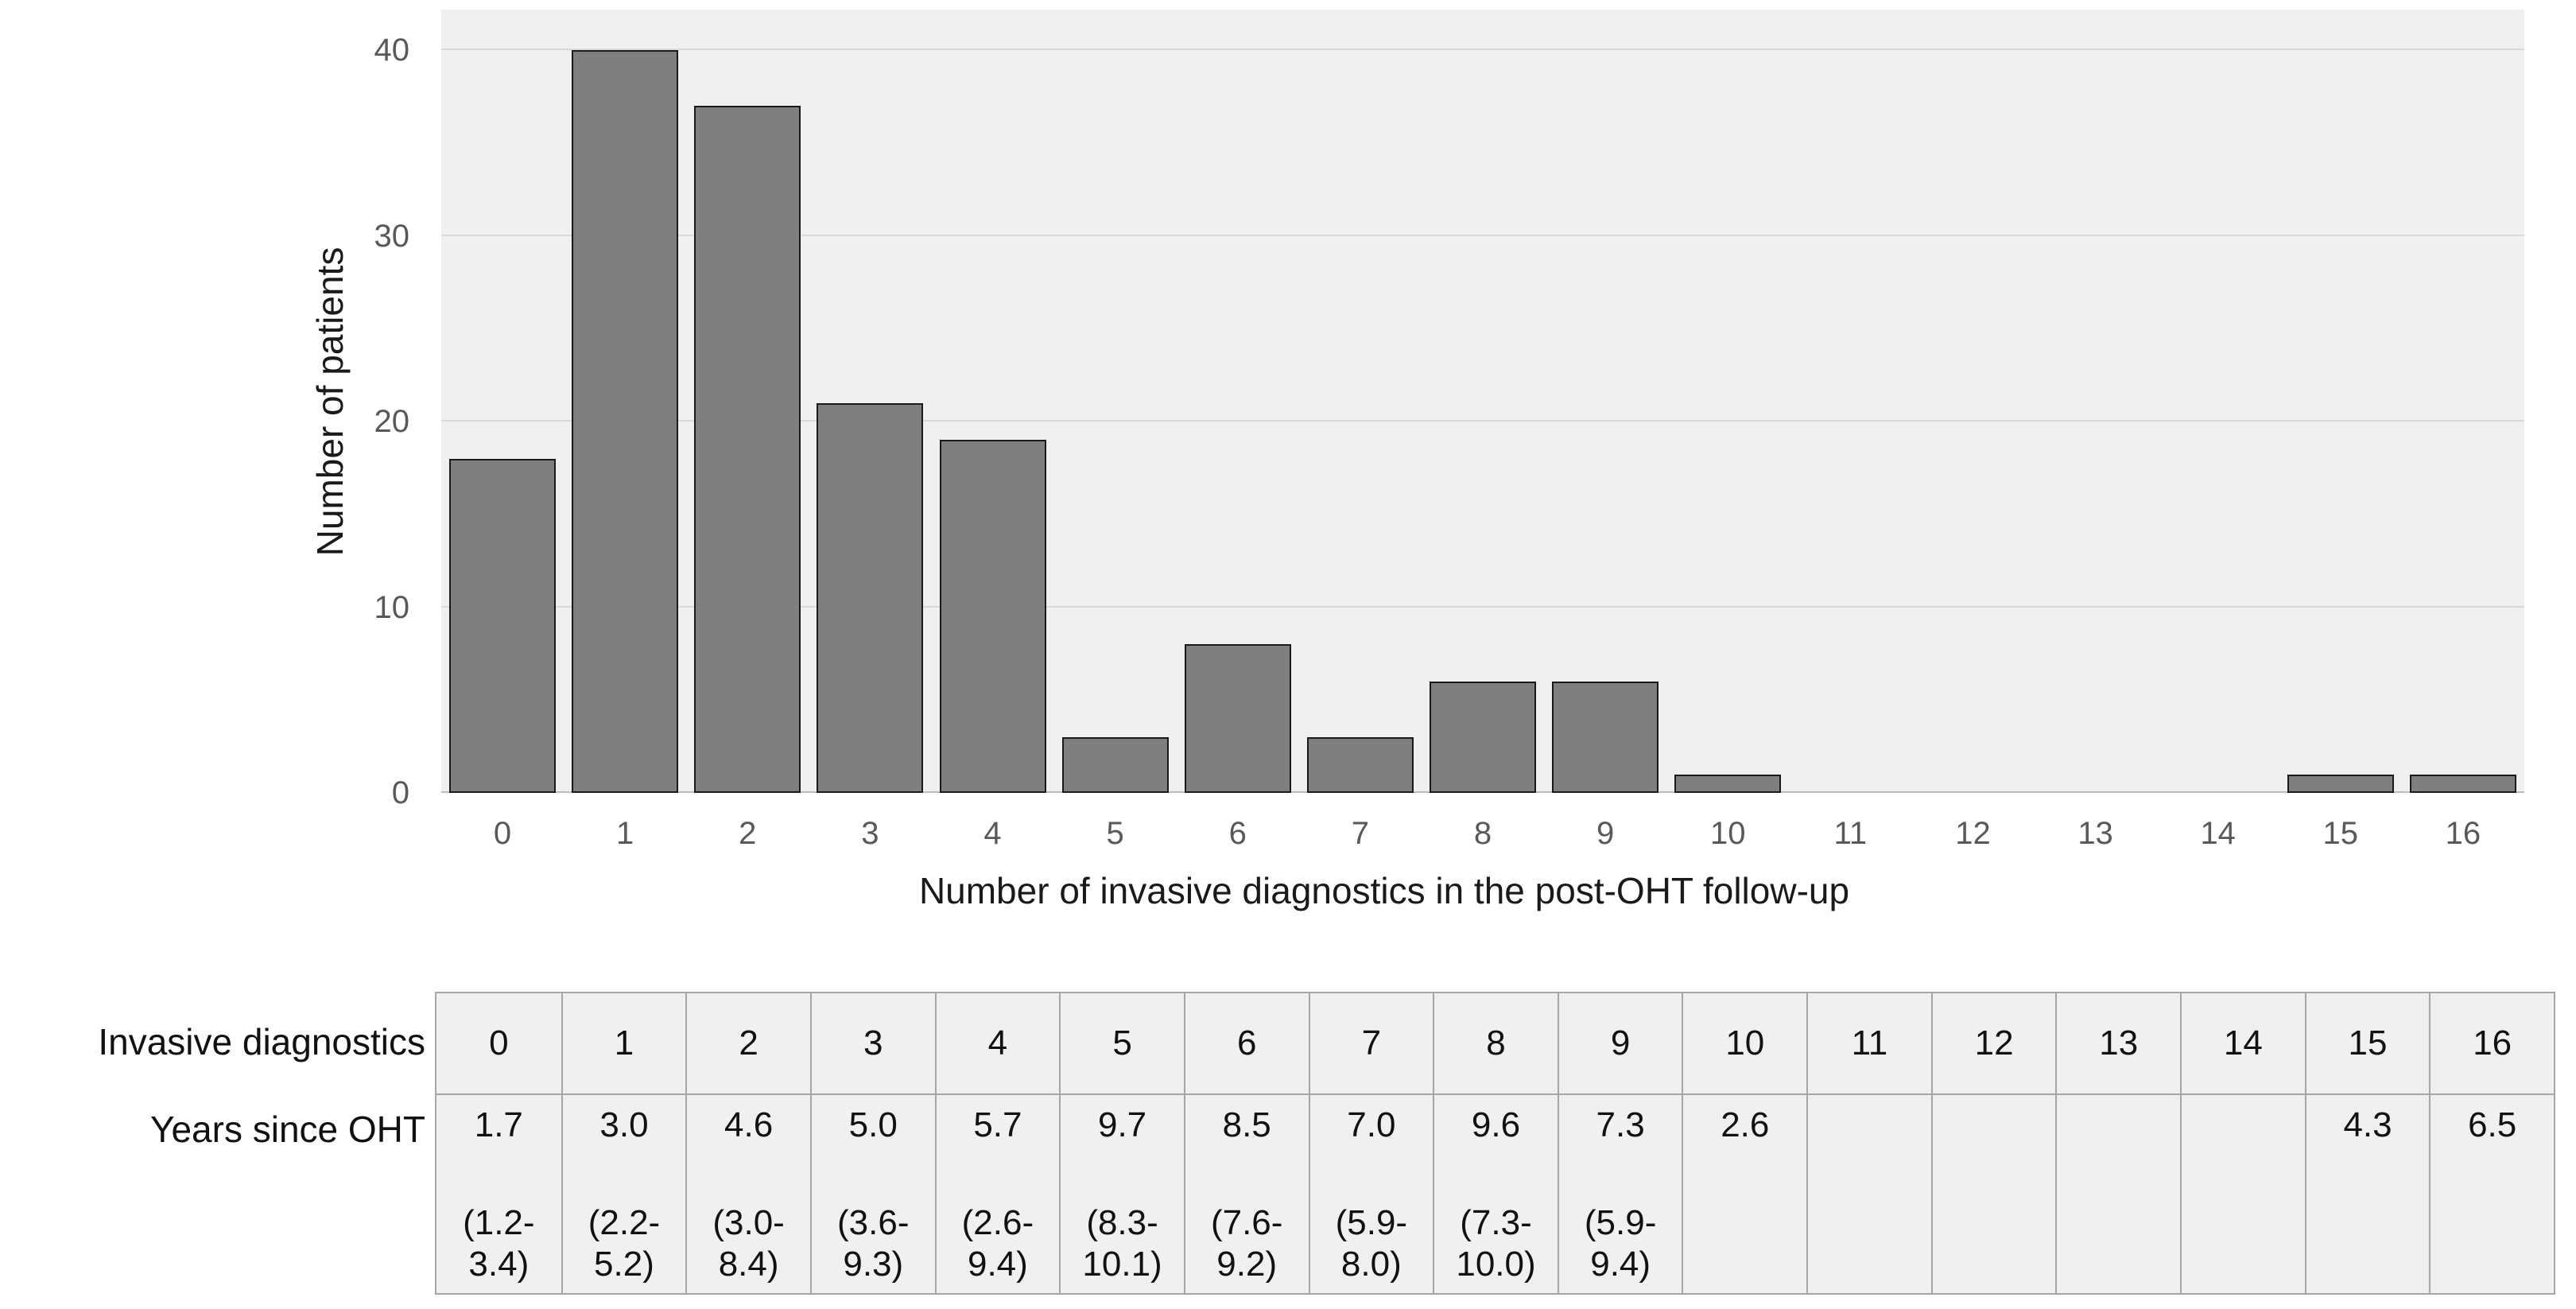 Image resolution: width=2576 pixels, height=1309 pixels. What do you see at coordinates (1246, 1193) in the screenshot?
I see `table-years-cell-6: 8.5 (7.6- 9.2)` at bounding box center [1246, 1193].